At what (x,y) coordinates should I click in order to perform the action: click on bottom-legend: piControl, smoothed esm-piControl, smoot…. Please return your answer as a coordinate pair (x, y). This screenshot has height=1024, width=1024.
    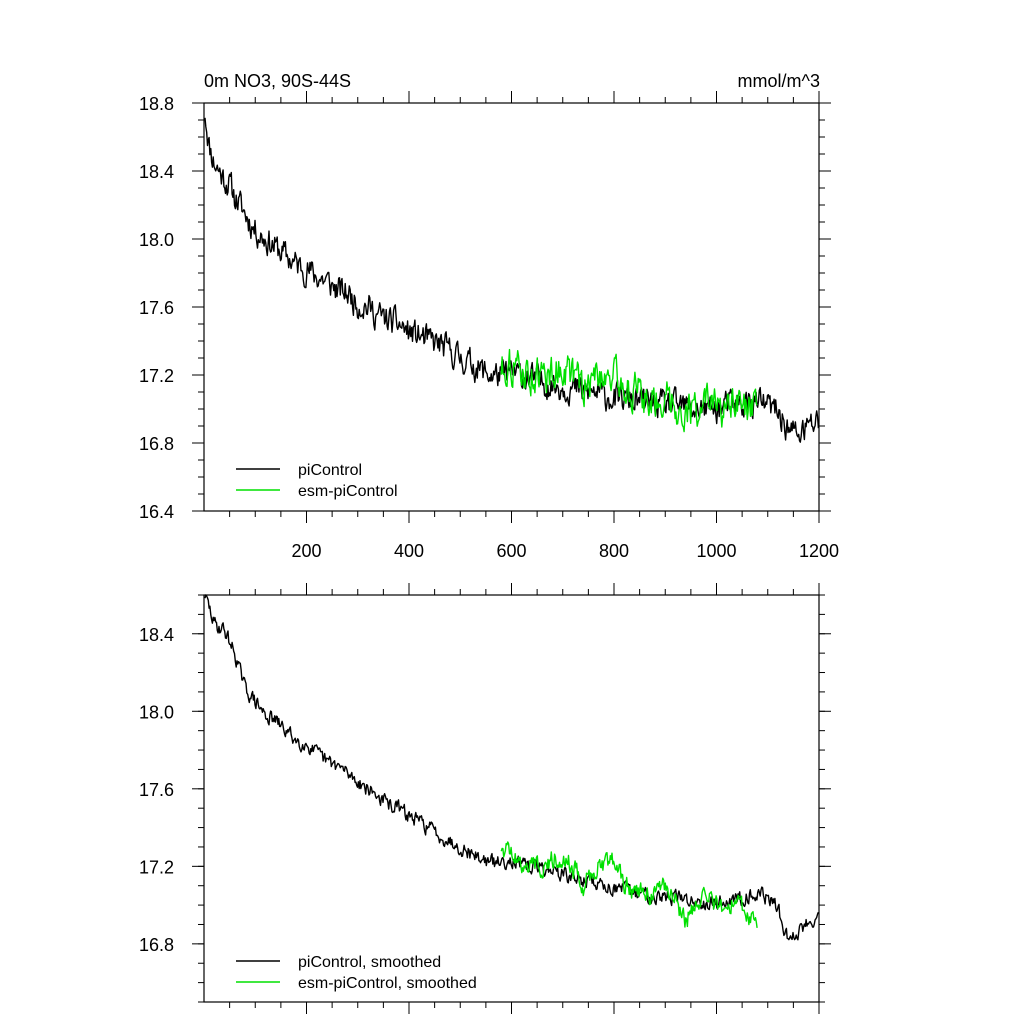
    Looking at the image, I should click on (356, 973).